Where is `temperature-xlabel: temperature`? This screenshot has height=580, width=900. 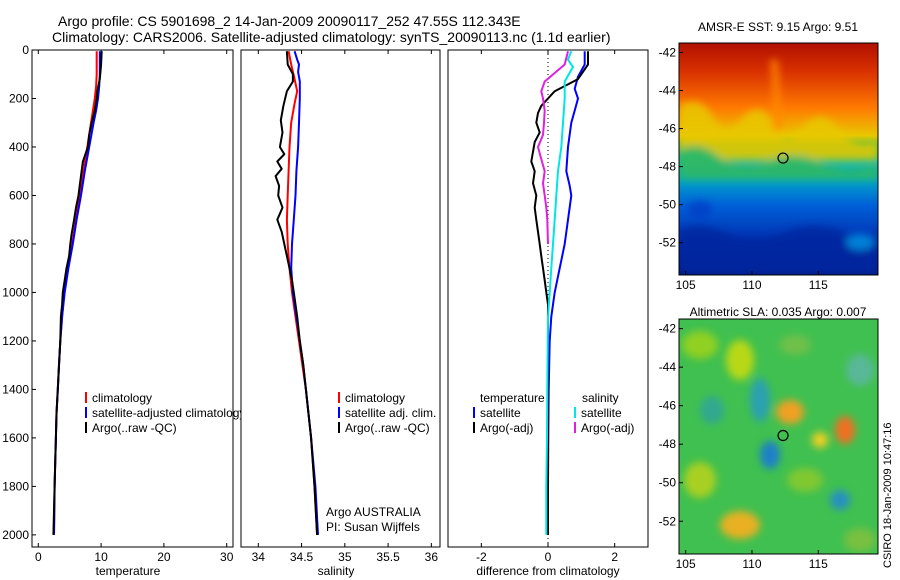 temperature-xlabel: temperature is located at coordinates (128, 571).